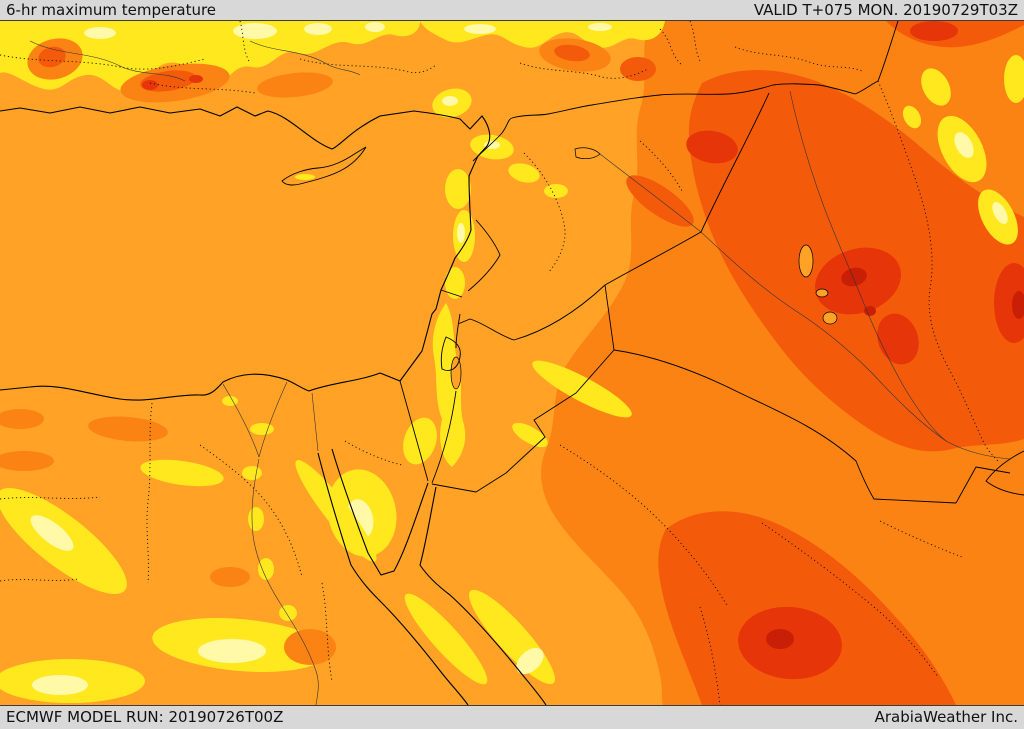  I want to click on credit-label: ArabiaWeather Inc., so click(946, 717).